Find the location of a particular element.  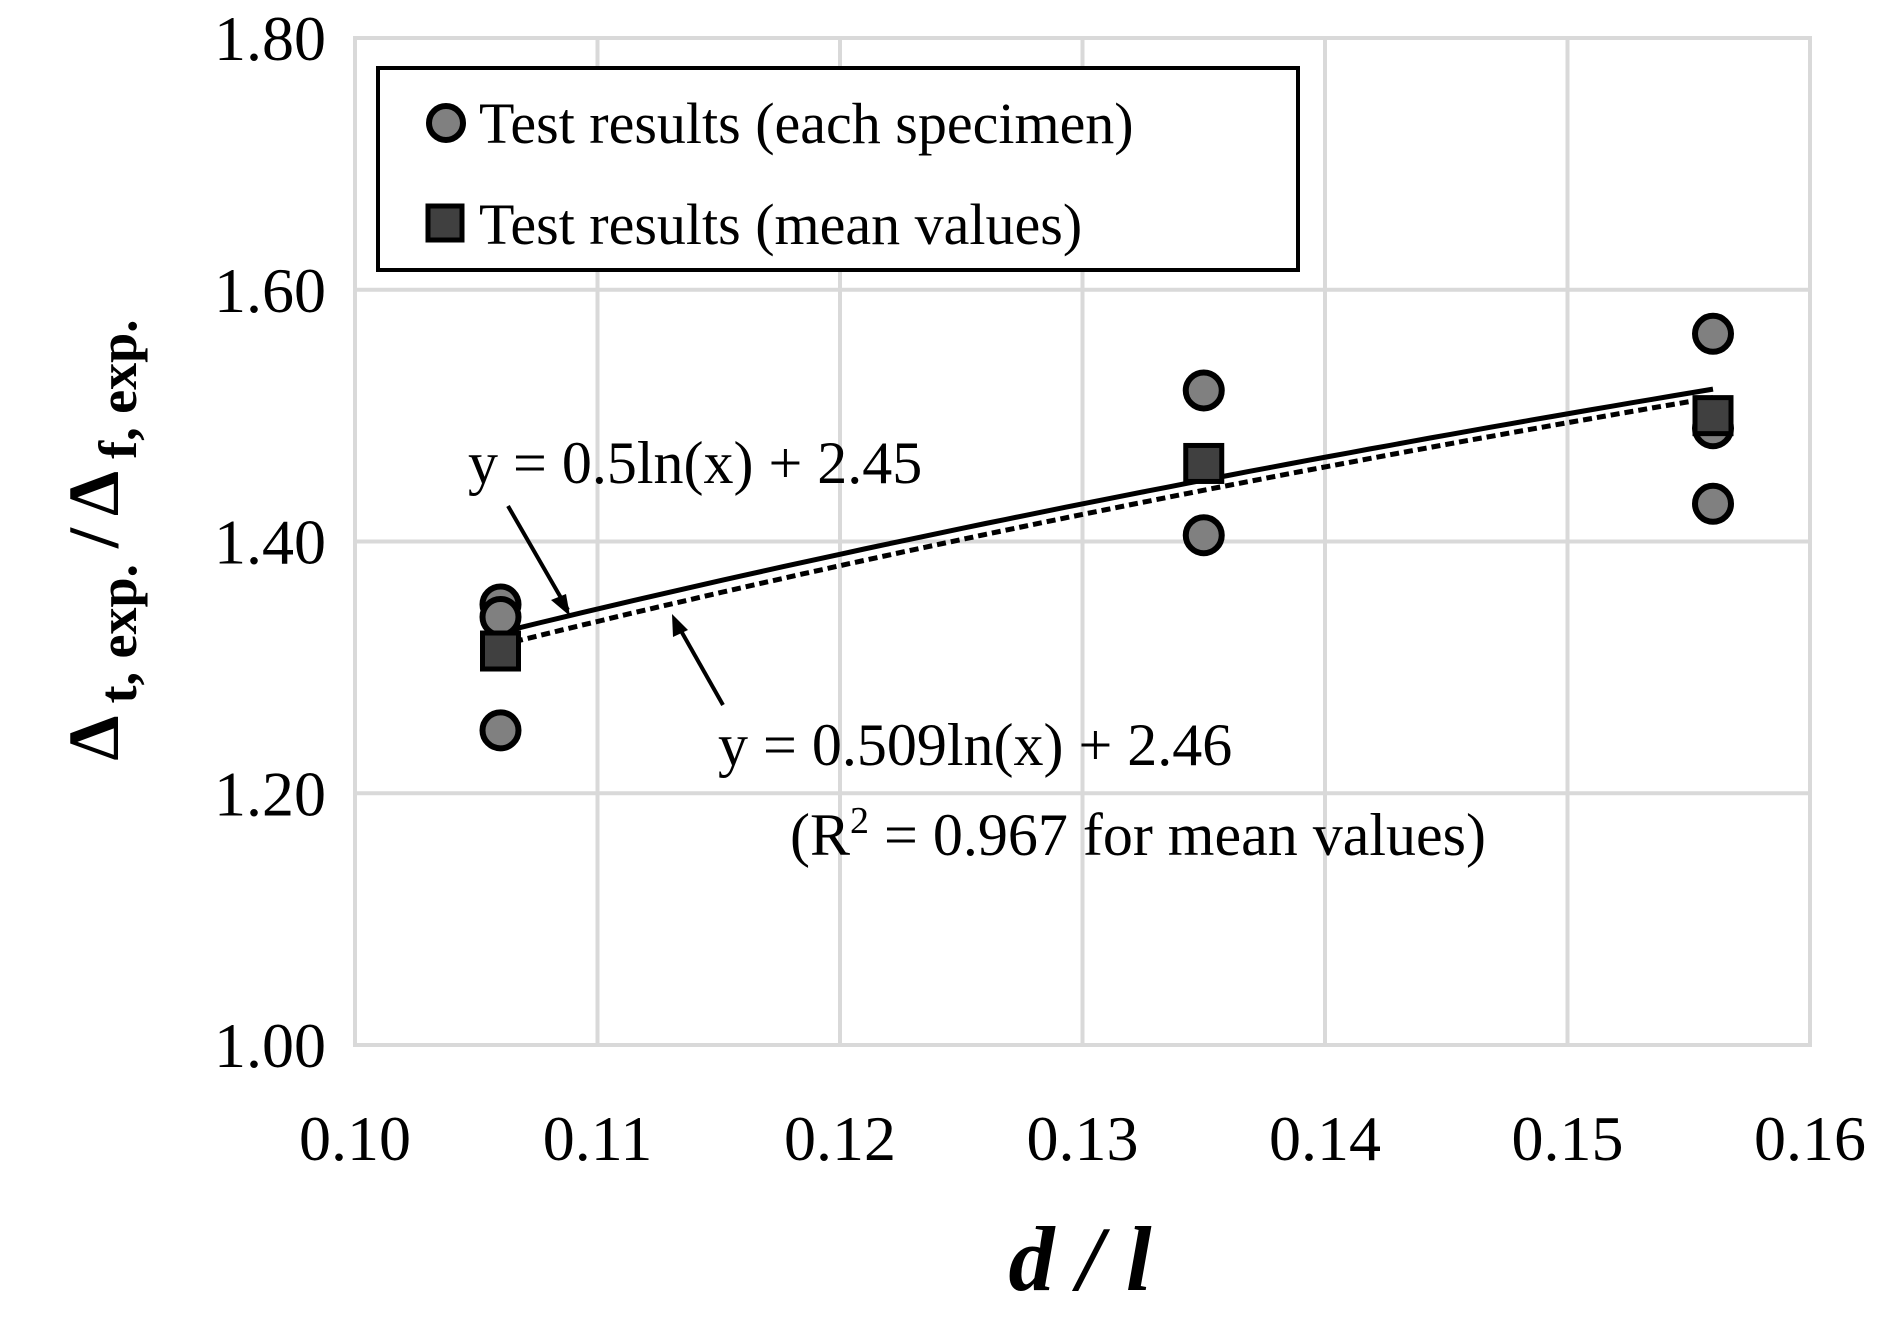

legend-label-each-specimen: Test results (each specimen) is located at coordinates (806, 123).